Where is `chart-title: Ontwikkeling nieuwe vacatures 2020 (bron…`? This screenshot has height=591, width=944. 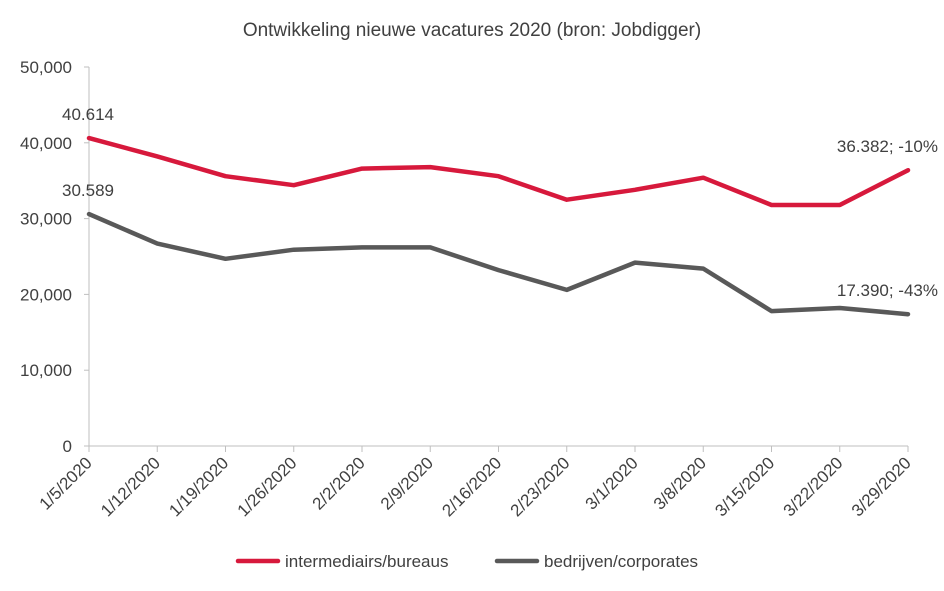 chart-title: Ontwikkeling nieuwe vacatures 2020 (bron… is located at coordinates (472, 30).